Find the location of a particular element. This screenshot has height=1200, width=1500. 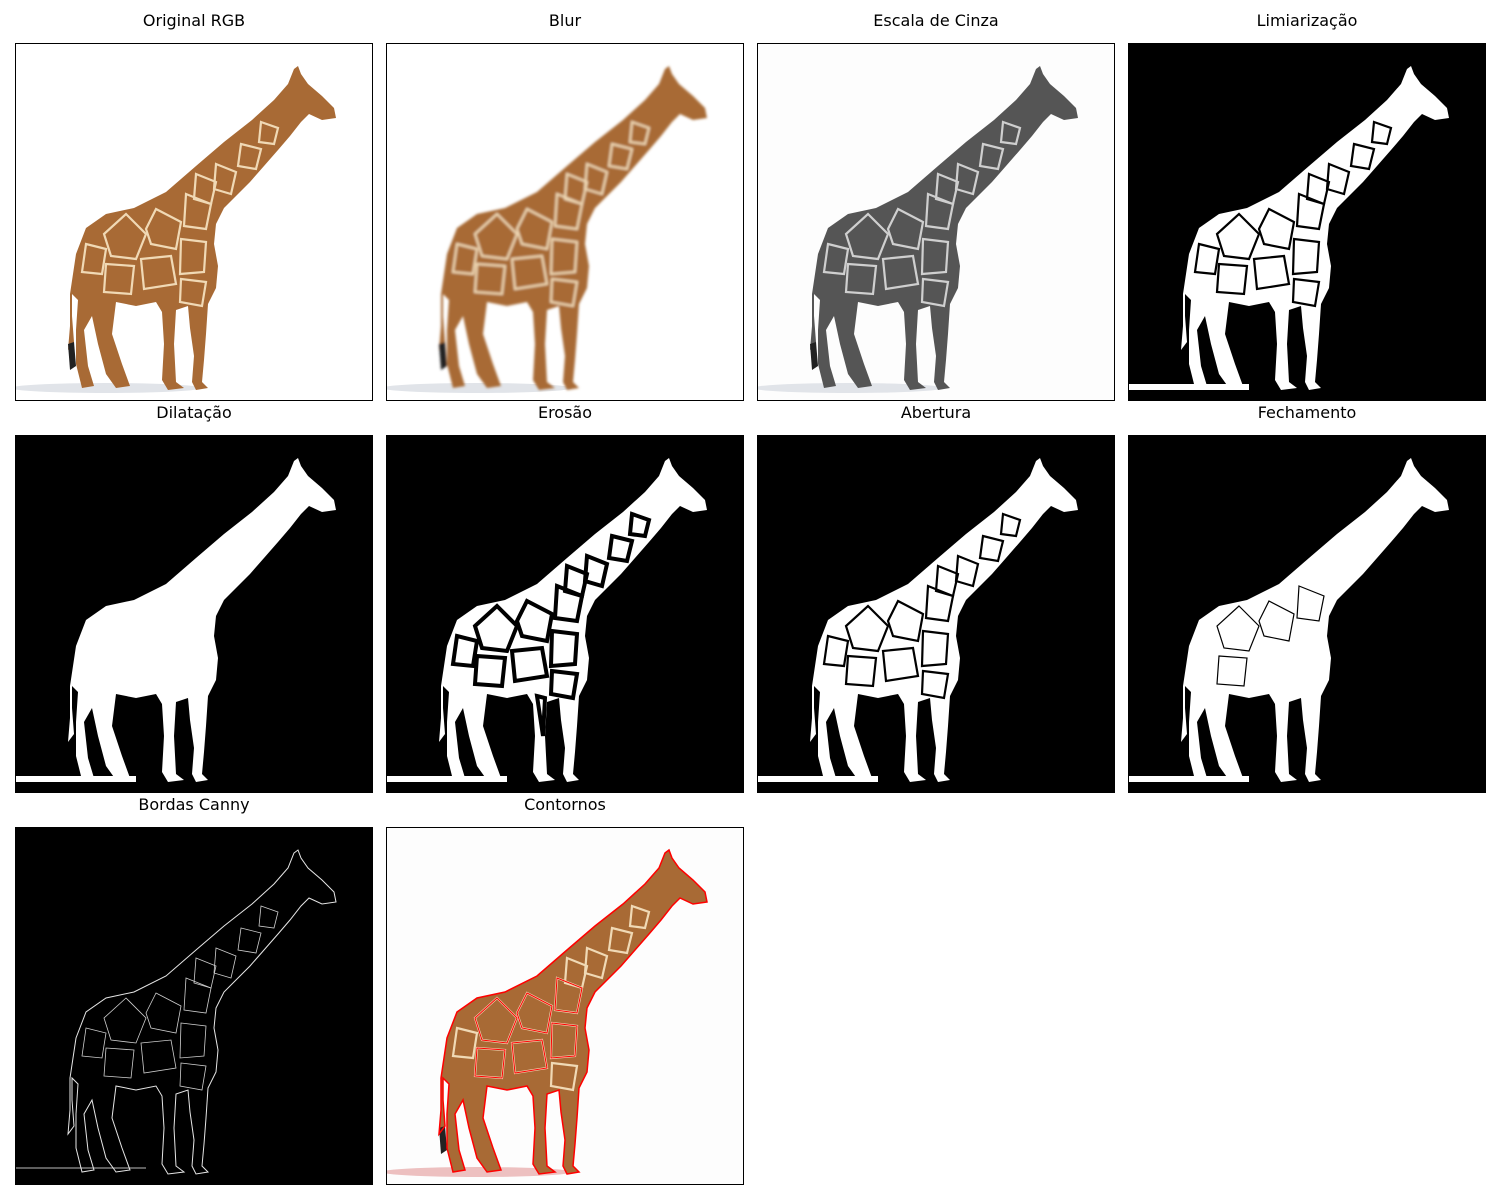

panel-title: Abertura is located at coordinates (936, 412).